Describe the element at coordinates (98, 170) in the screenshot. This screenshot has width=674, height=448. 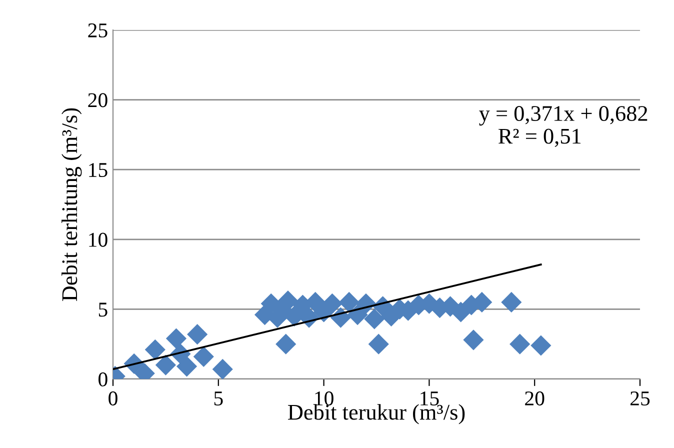
I see `y-tick-label: 15` at that location.